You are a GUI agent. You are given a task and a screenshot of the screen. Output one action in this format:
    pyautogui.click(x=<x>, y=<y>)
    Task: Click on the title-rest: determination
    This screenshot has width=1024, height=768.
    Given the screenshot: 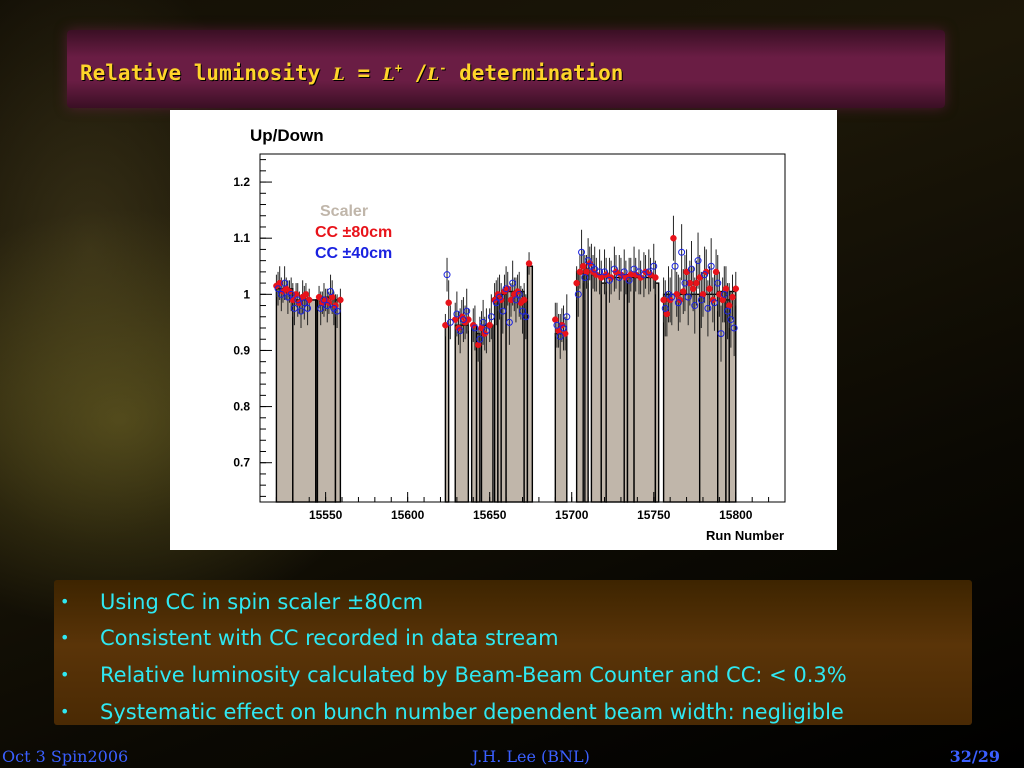 What is the action you would take?
    pyautogui.click(x=535, y=73)
    